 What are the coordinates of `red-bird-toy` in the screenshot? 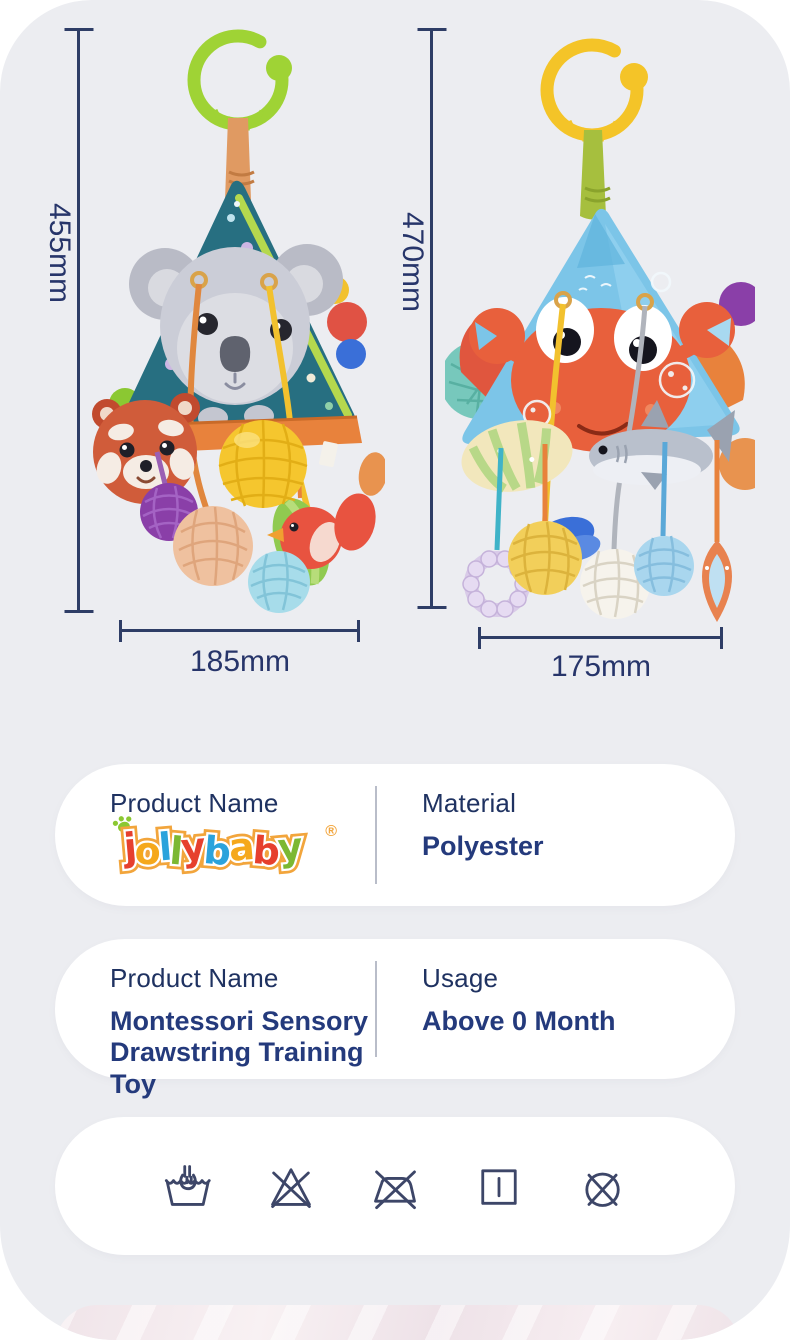 It's located at (304, 538).